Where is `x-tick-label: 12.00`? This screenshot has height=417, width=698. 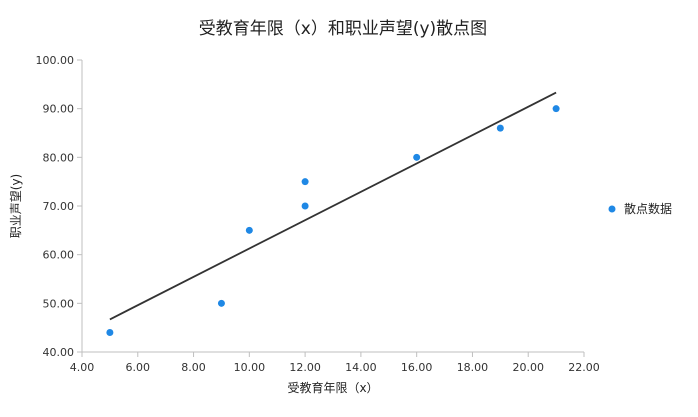
x-tick-label: 12.00 is located at coordinates (305, 367).